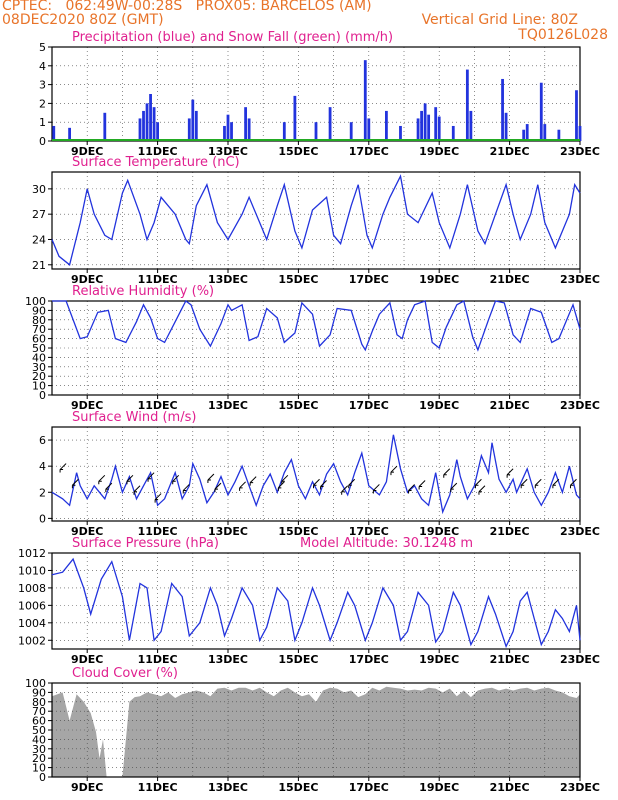  Describe the element at coordinates (369, 151) in the screenshot. I see `precip-xtick-label: 17DEC` at that location.